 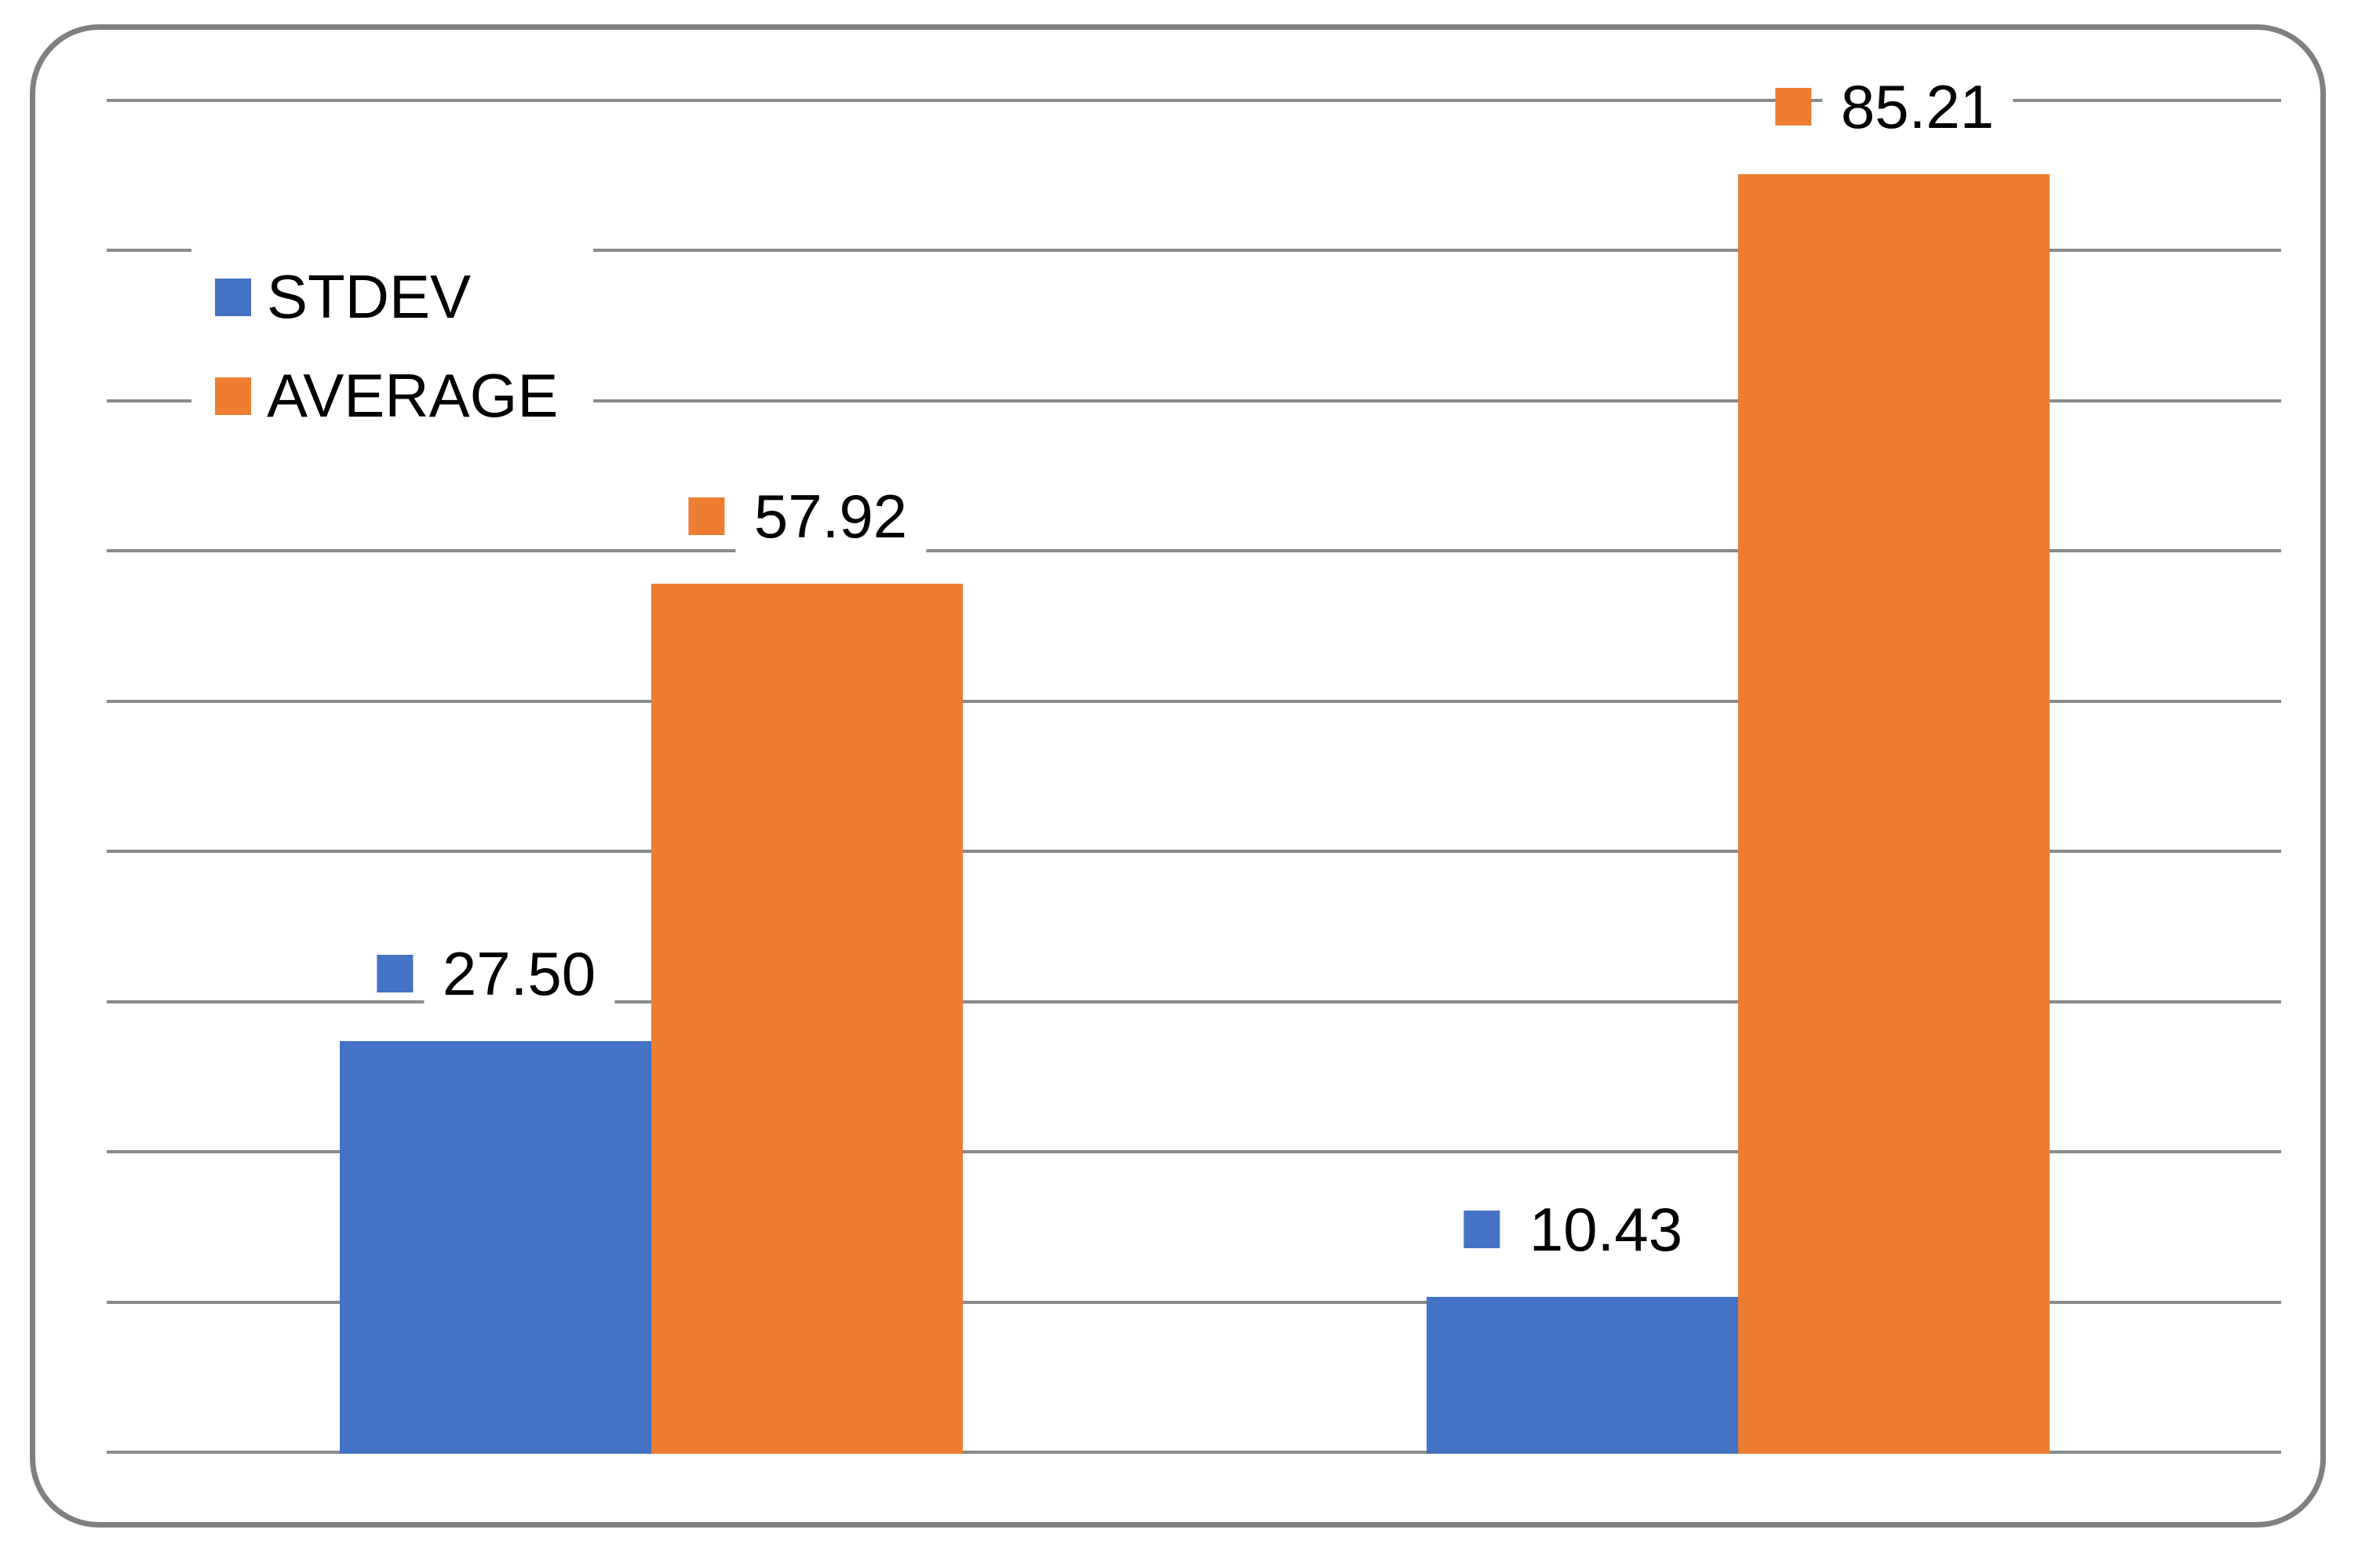 What do you see at coordinates (1606, 1229) in the screenshot?
I see `data-label-value: 10.43` at bounding box center [1606, 1229].